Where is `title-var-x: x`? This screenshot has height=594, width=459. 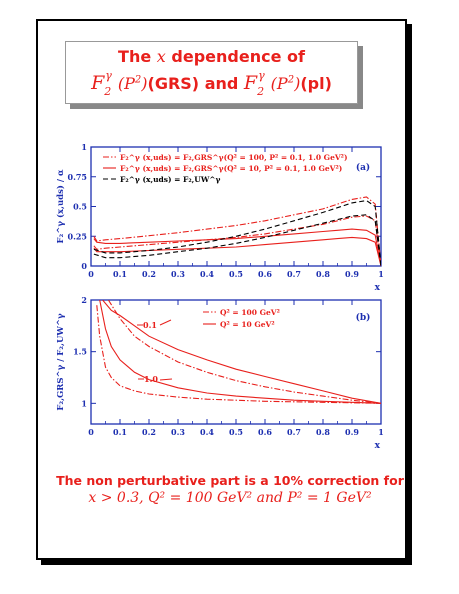
title-var-x: x is located at coordinates (161, 56).